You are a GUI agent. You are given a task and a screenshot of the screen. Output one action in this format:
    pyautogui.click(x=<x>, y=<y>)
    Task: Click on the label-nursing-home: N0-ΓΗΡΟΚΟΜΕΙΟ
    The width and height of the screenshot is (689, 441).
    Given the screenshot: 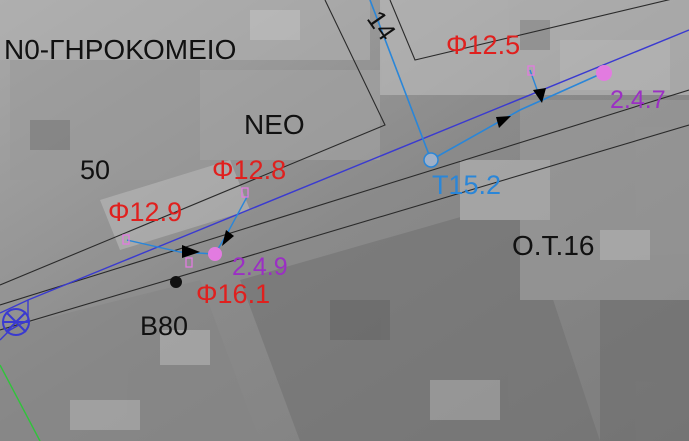 What is the action you would take?
    pyautogui.click(x=120, y=49)
    